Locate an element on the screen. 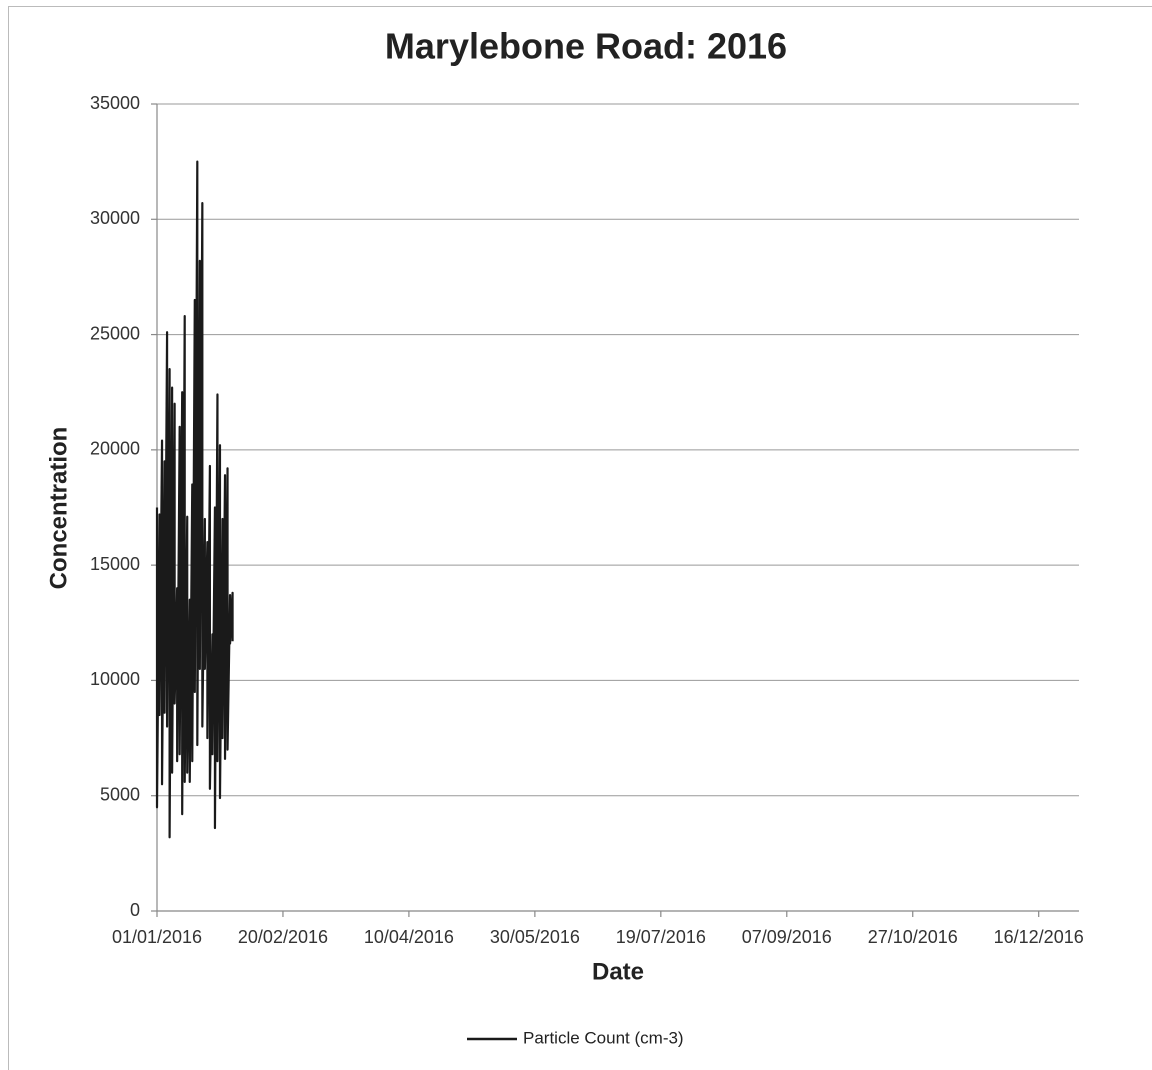 Image resolution: width=1152 pixels, height=1070 pixels. x-tick-label: 07/09/2016 is located at coordinates (787, 937).